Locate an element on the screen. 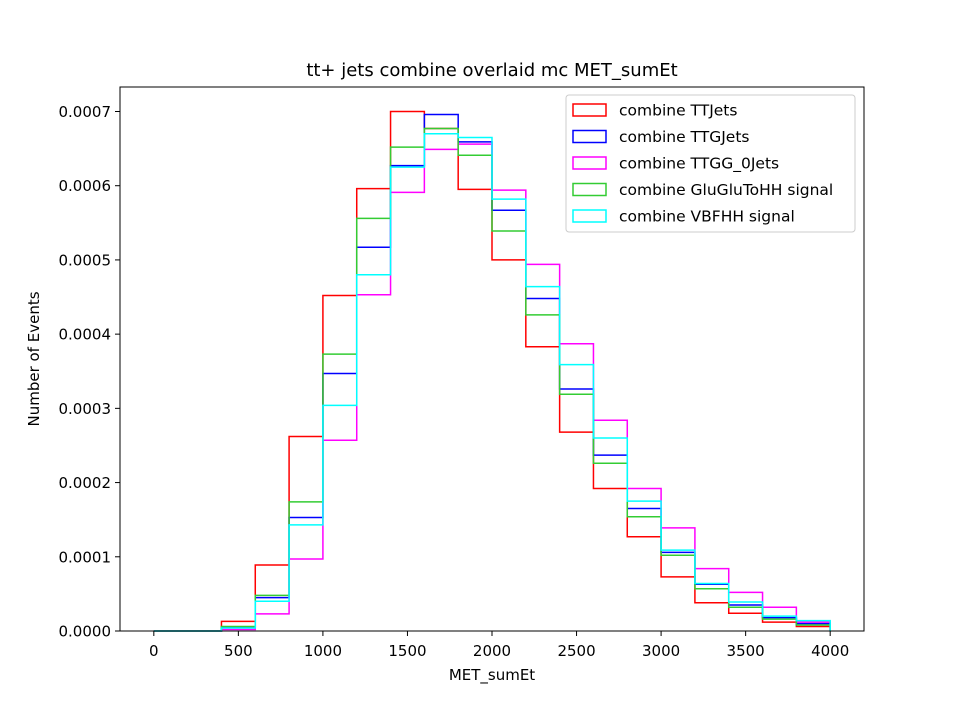 The image size is (960, 720). y-tick-label: 0.0002 is located at coordinates (85, 483).